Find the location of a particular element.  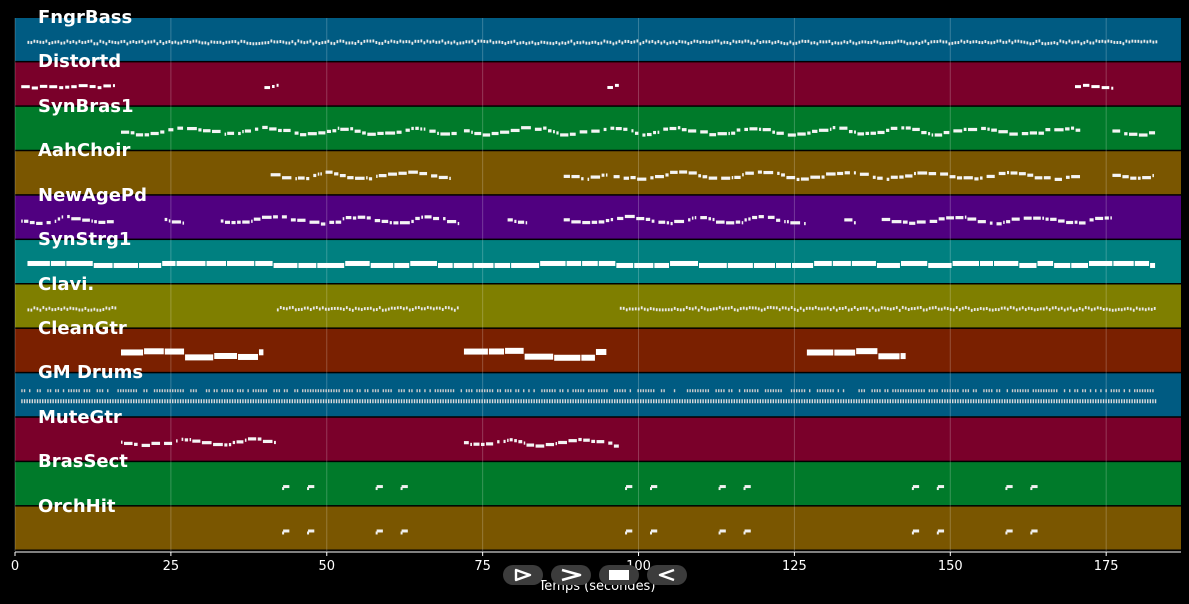

play-forward-button is located at coordinates (523, 575).